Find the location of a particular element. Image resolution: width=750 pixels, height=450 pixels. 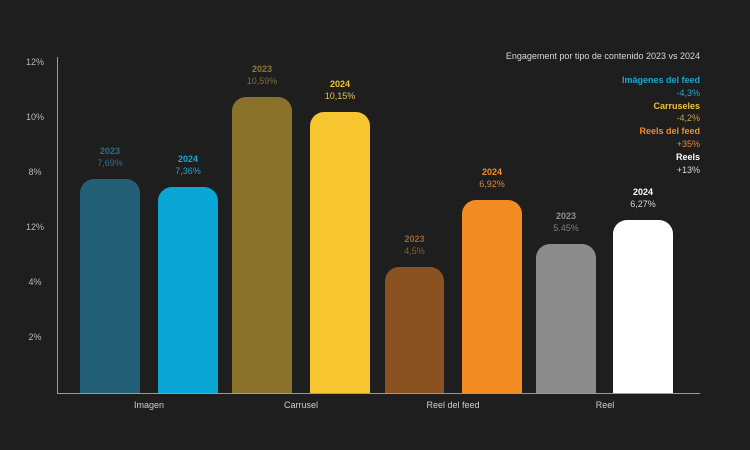

x-category-label: Imagen is located at coordinates (149, 405).